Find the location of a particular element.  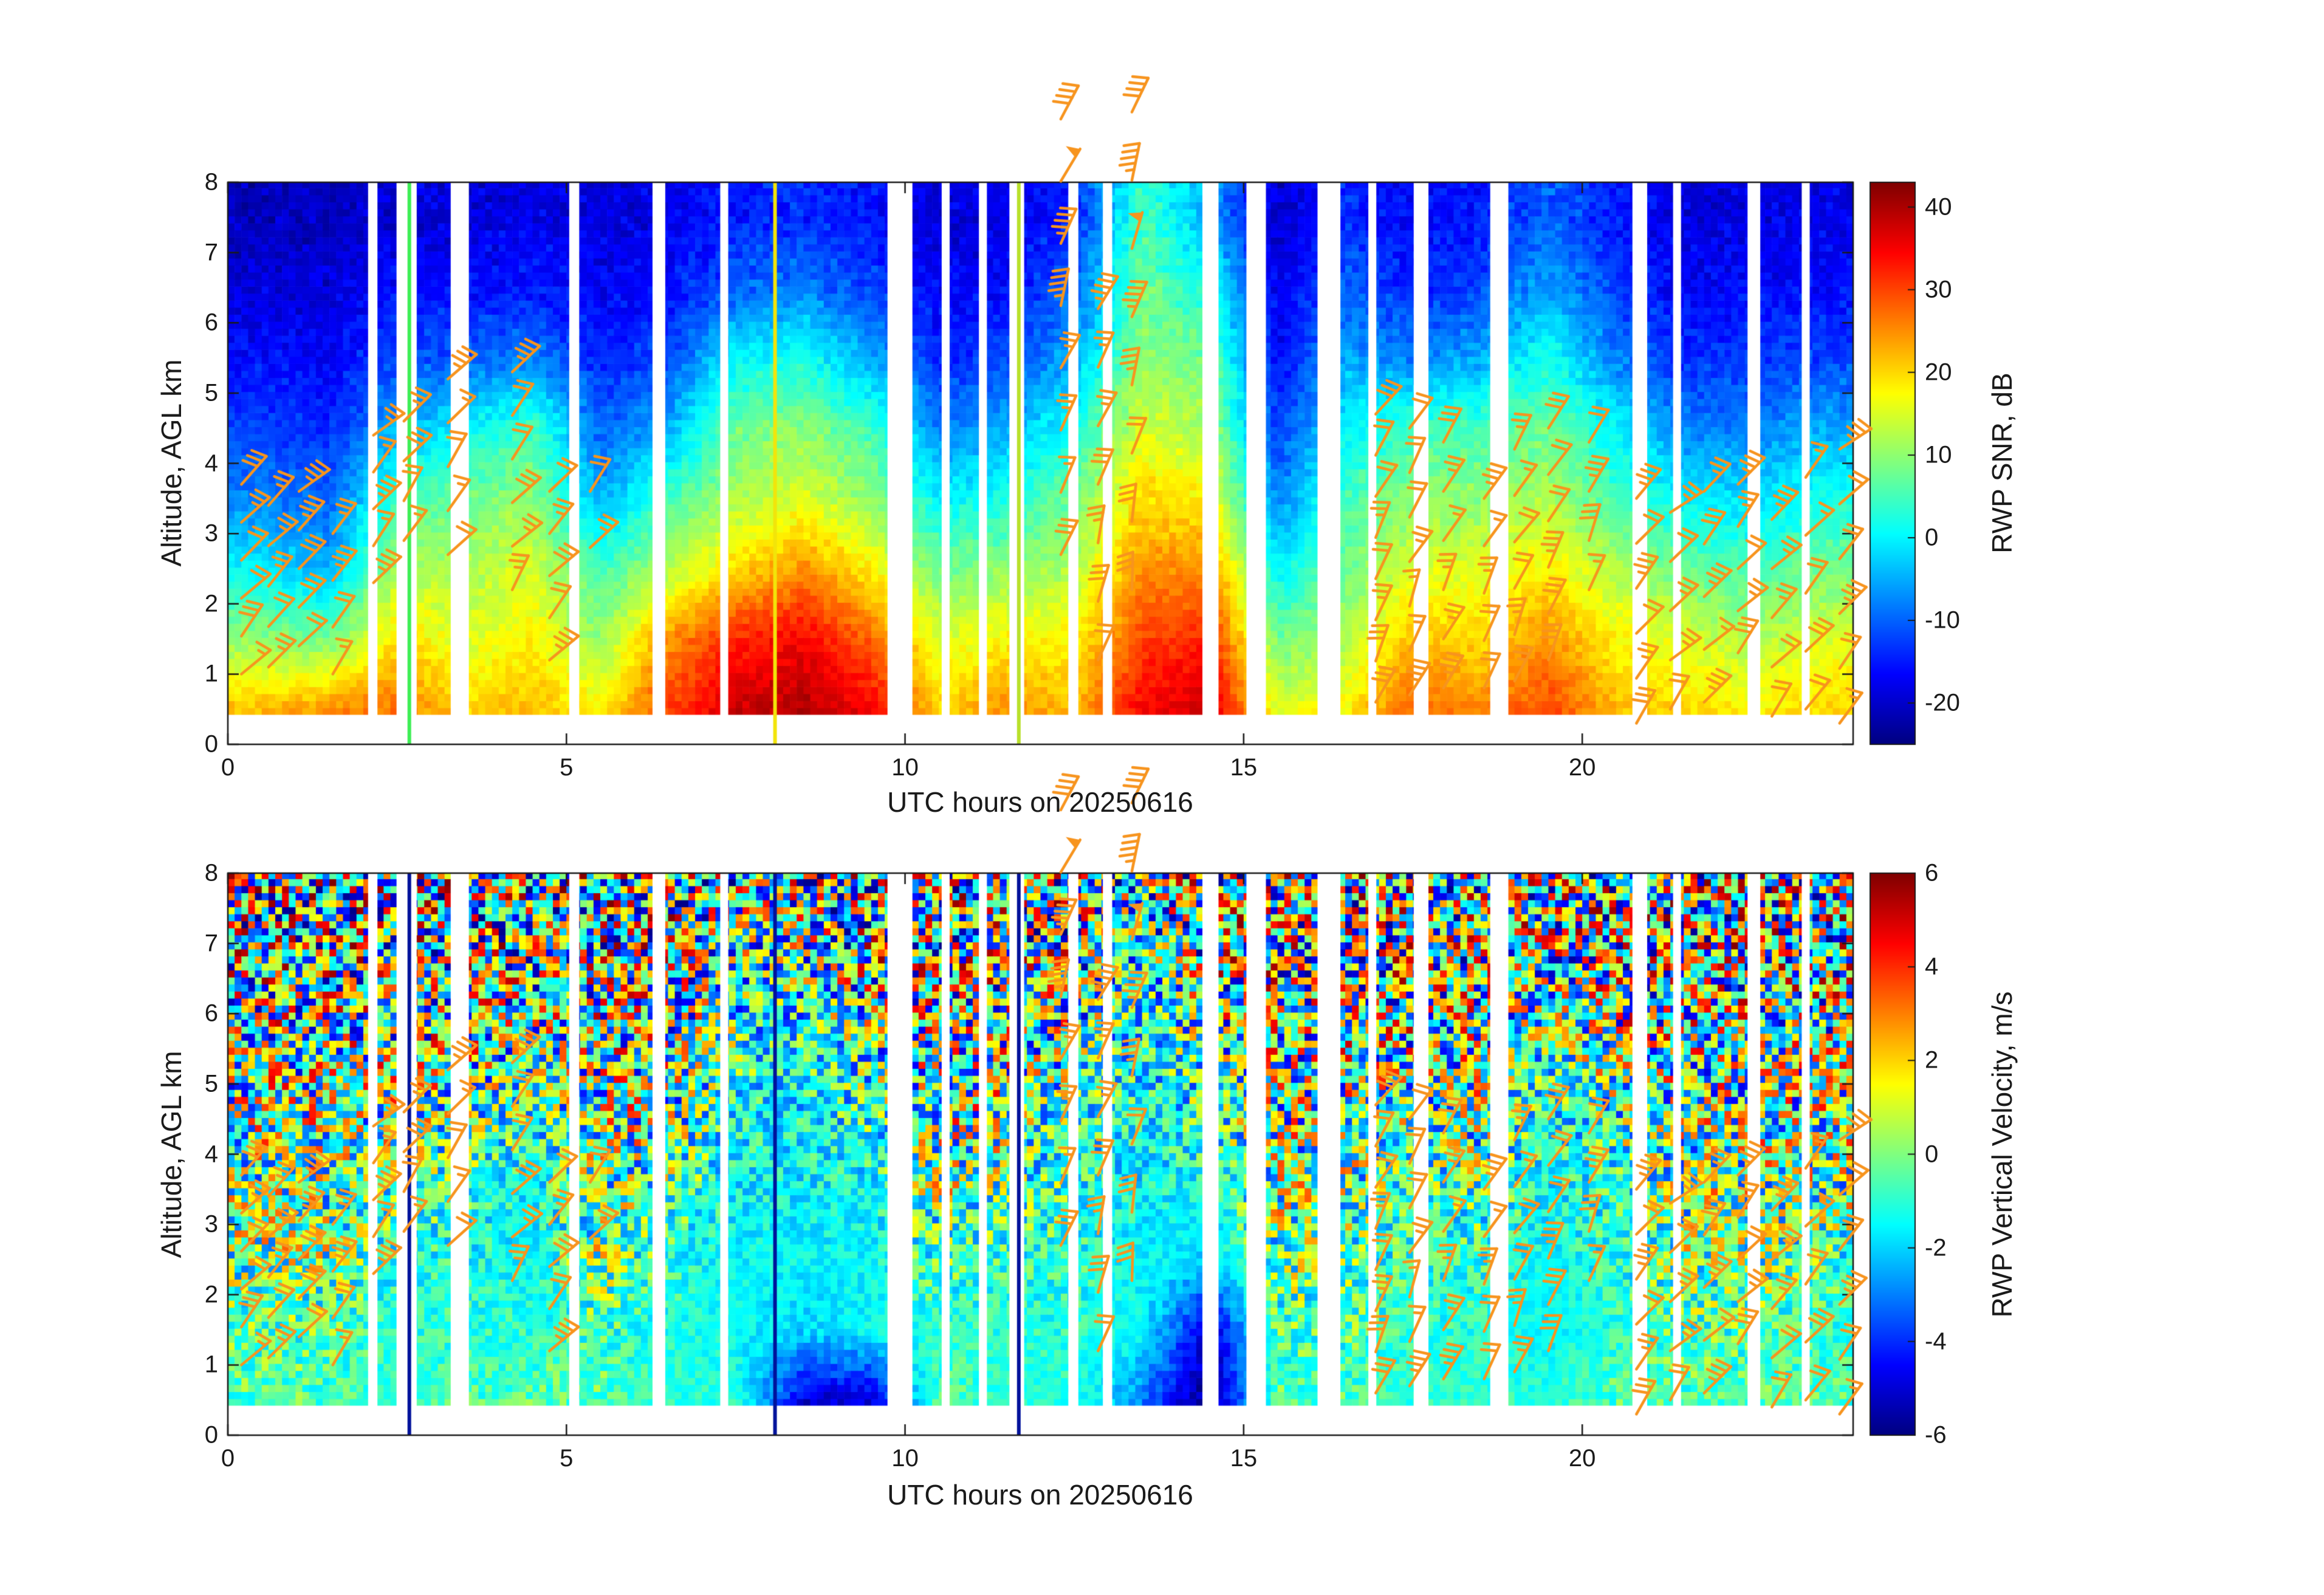

y-tick-label-snr-2: 2 is located at coordinates (211, 603).